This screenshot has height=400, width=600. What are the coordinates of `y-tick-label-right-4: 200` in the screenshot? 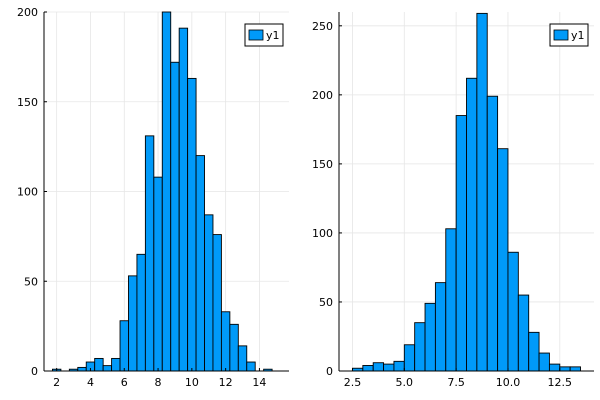 It's located at (322, 95).